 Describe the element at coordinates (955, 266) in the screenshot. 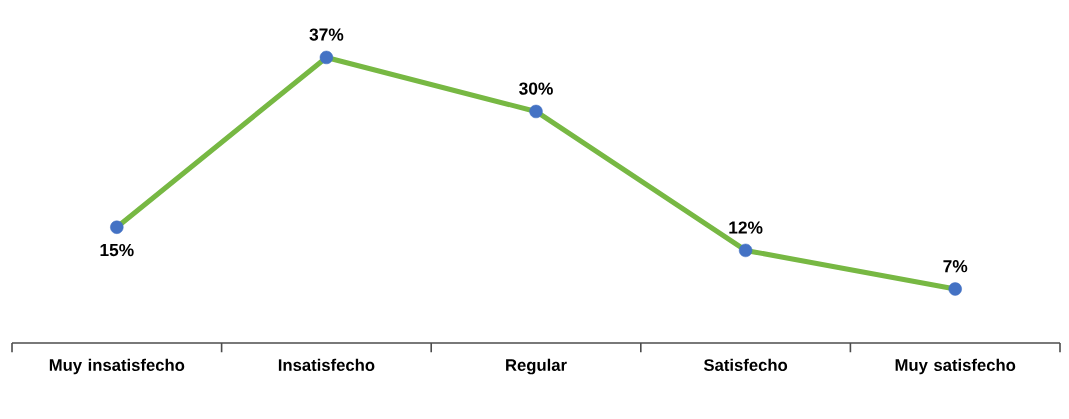

I see `data-label: 7%` at that location.